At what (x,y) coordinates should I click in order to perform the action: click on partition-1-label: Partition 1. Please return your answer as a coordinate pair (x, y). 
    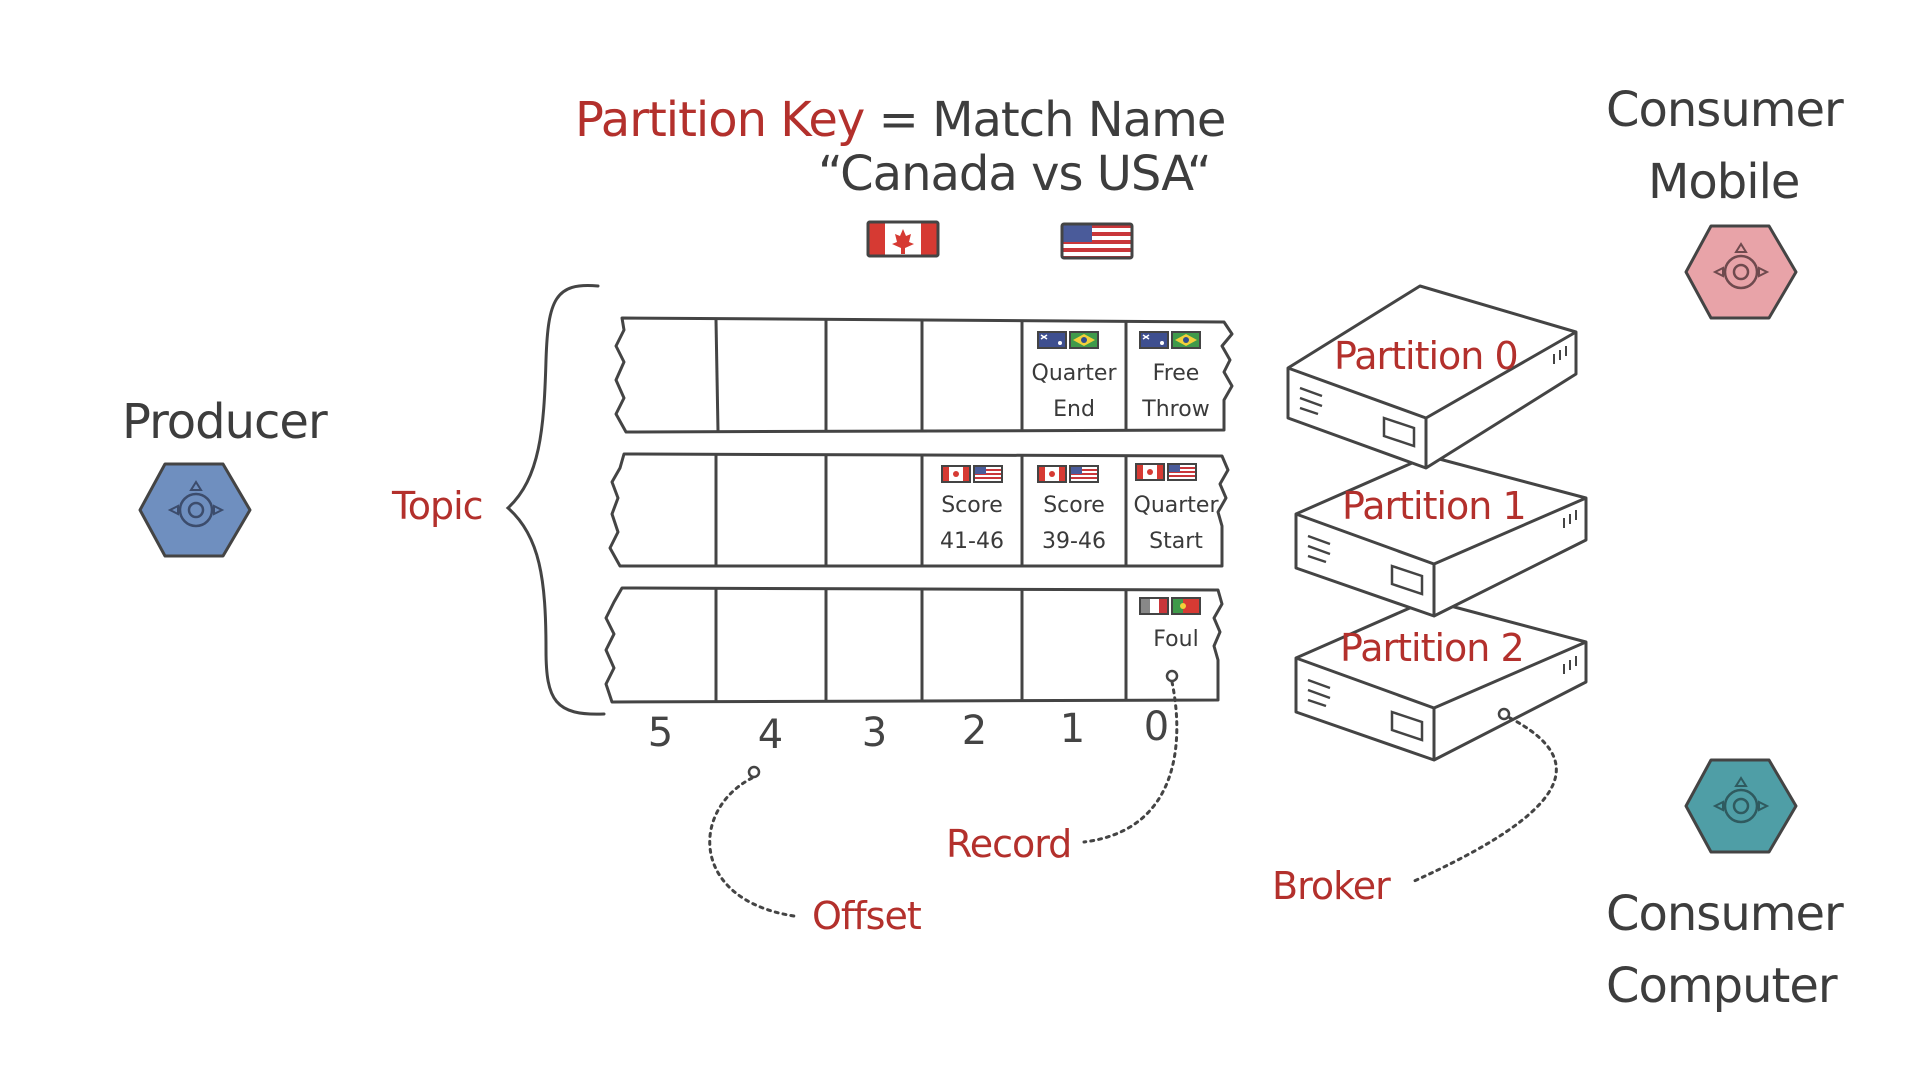
    Looking at the image, I should click on (1434, 506).